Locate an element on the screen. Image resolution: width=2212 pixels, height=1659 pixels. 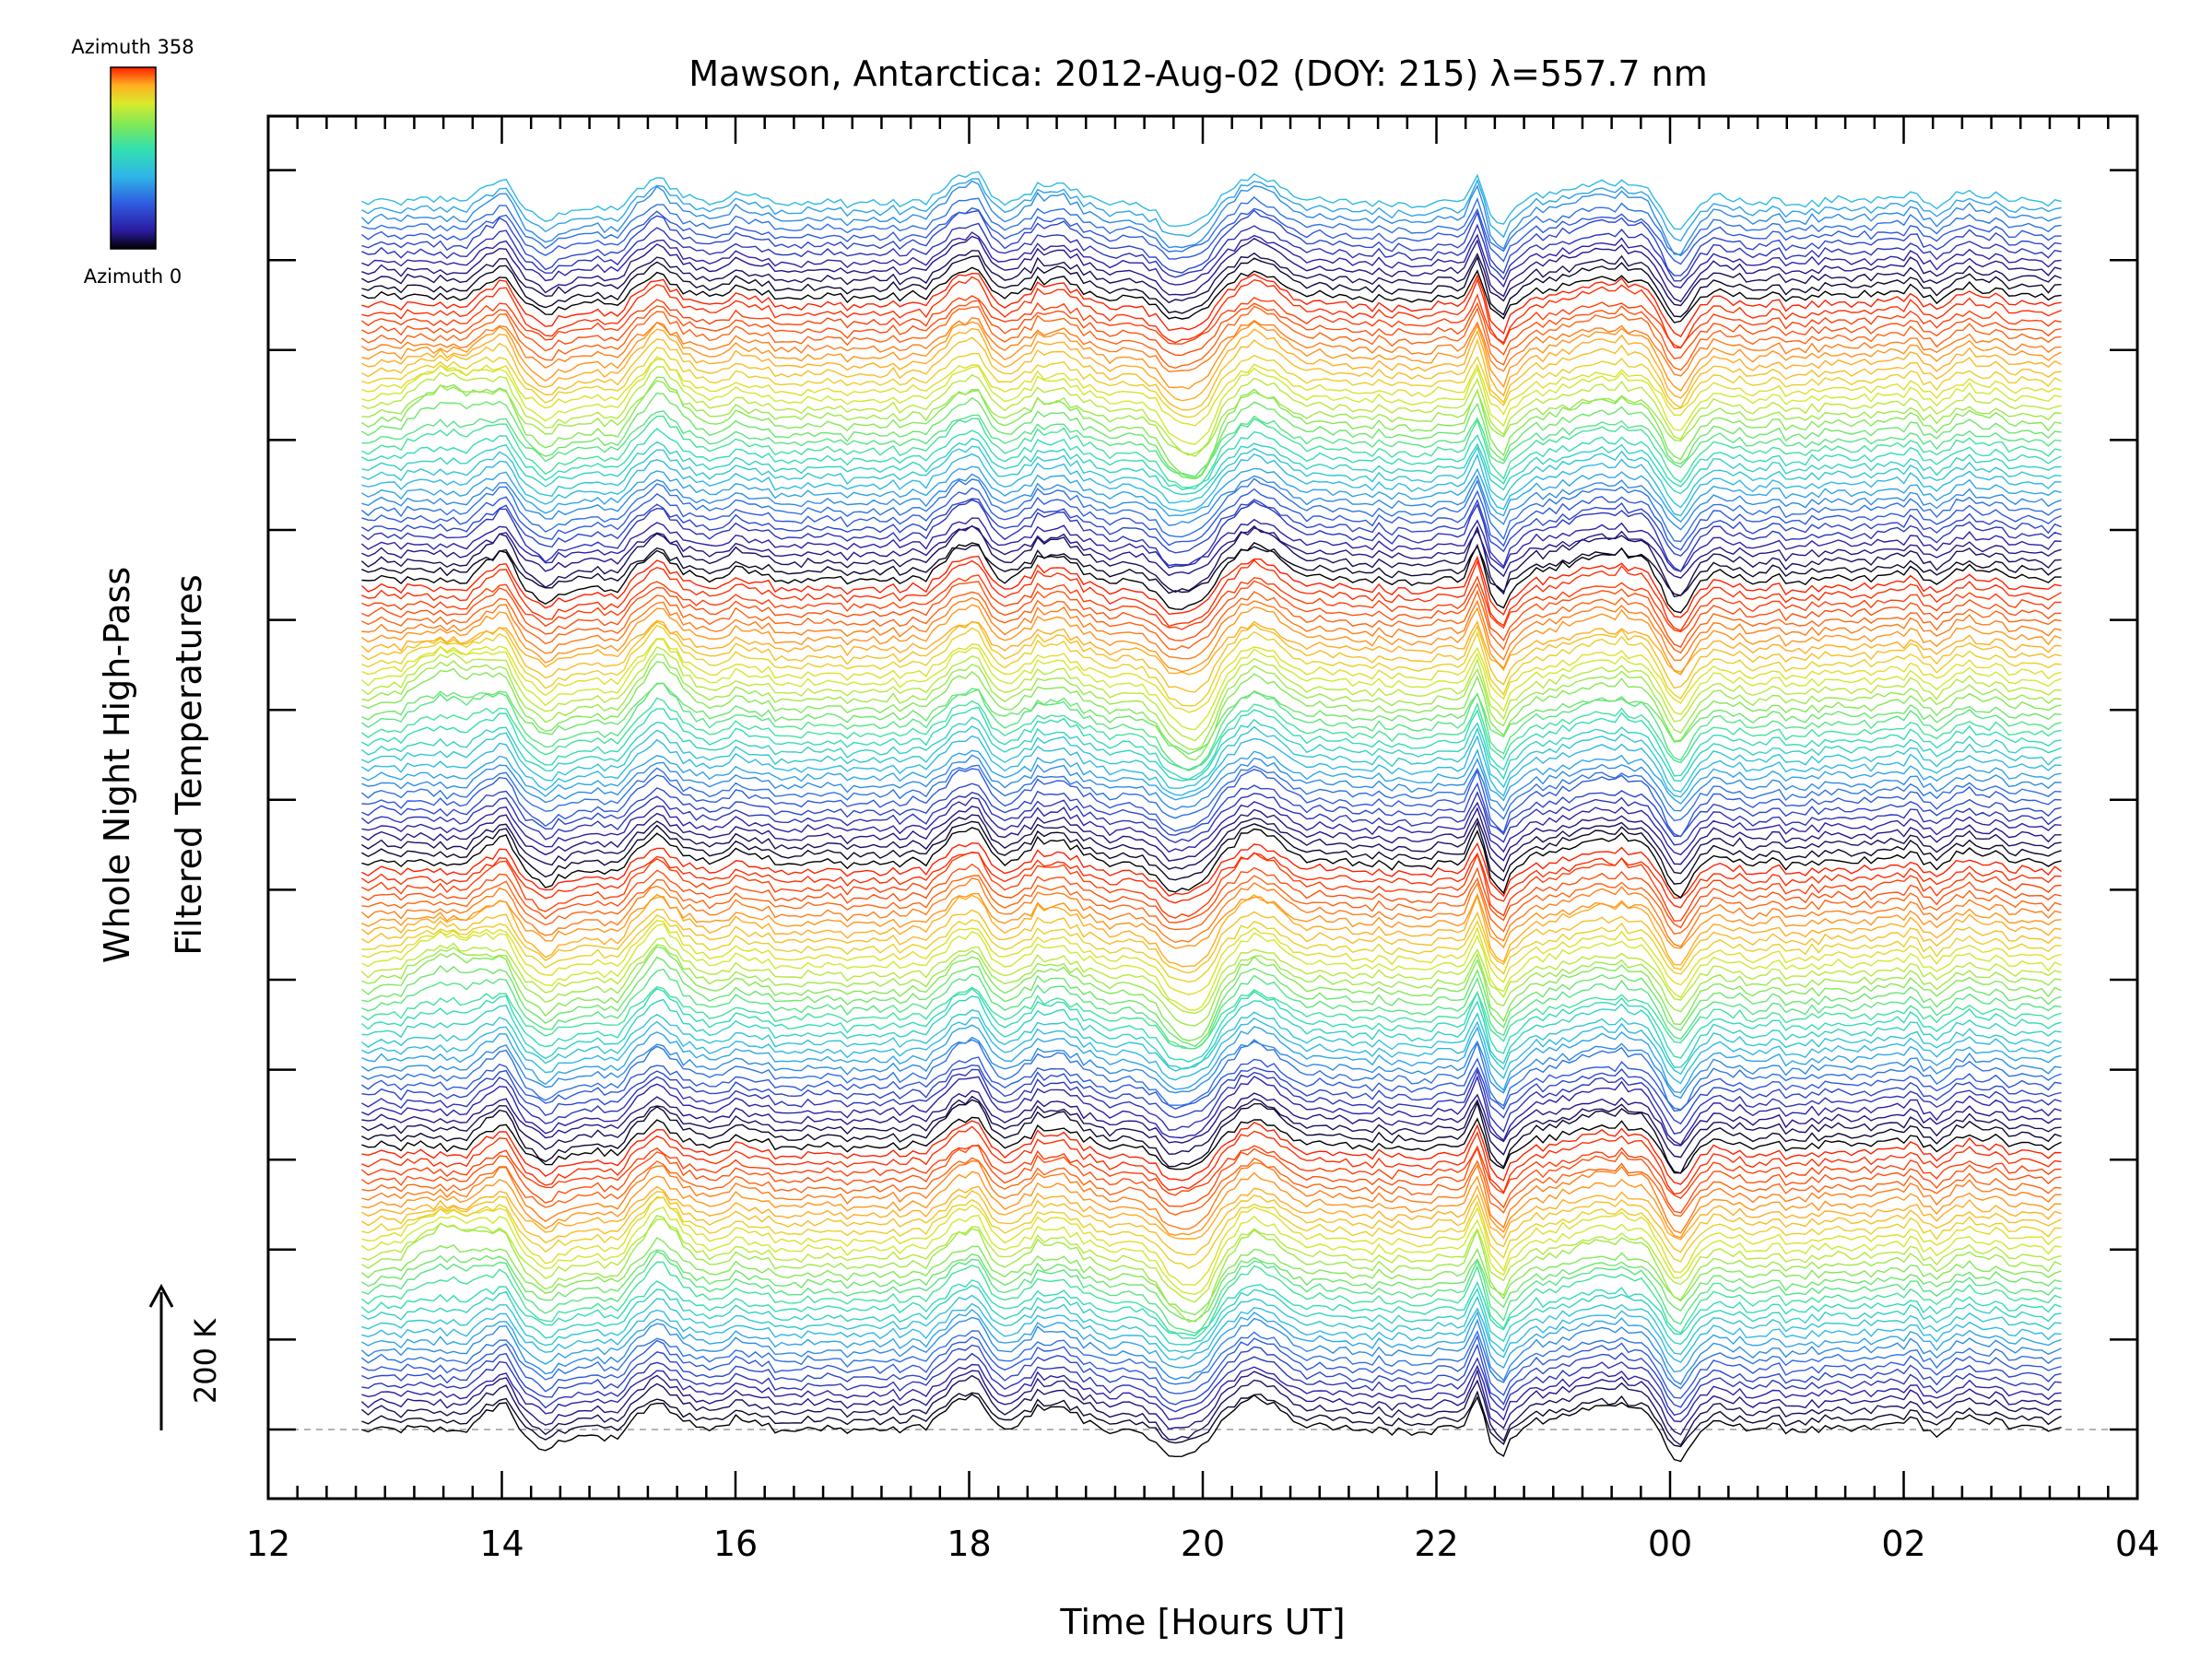
scale-bar: 200 K is located at coordinates (185, 1356).